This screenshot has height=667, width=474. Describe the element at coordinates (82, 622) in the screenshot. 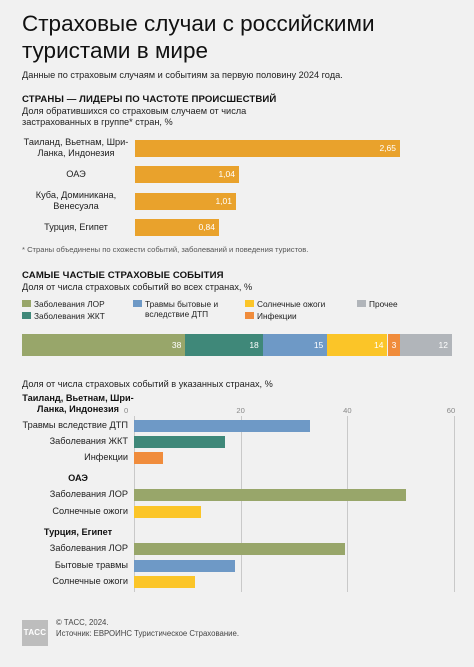

I see `footer-copyright: © ТАСС, 2024.` at that location.